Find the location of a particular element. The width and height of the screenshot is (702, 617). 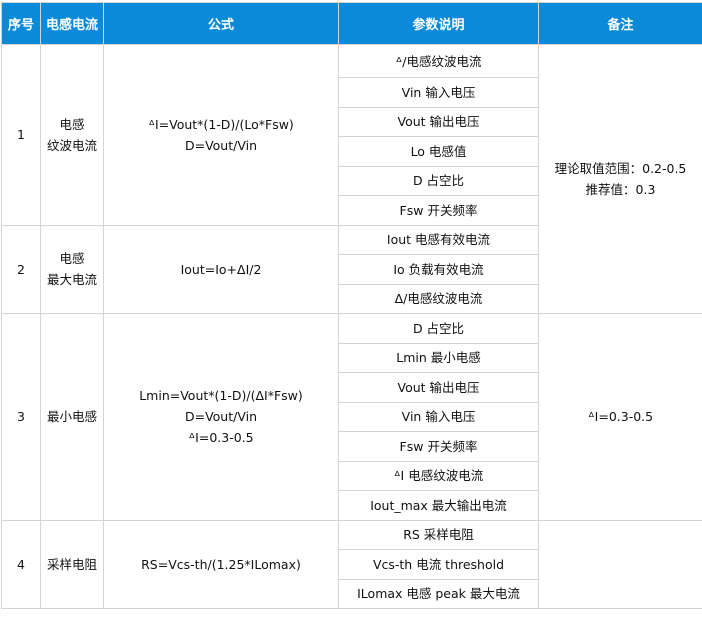

header-formula: 公式 is located at coordinates (221, 24).